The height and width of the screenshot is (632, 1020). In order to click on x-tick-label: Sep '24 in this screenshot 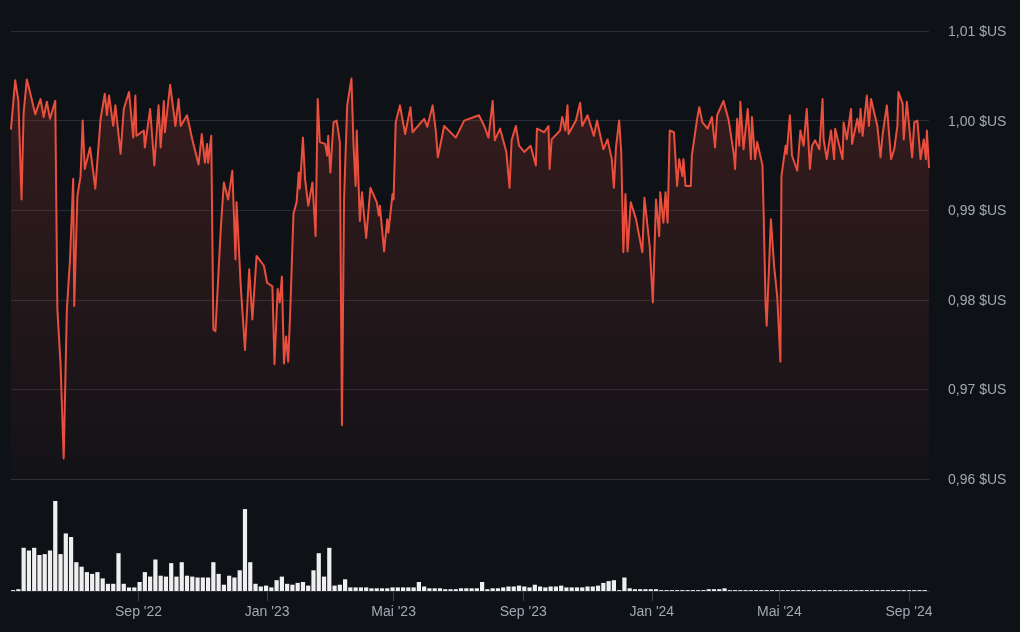, I will do `click(909, 611)`.